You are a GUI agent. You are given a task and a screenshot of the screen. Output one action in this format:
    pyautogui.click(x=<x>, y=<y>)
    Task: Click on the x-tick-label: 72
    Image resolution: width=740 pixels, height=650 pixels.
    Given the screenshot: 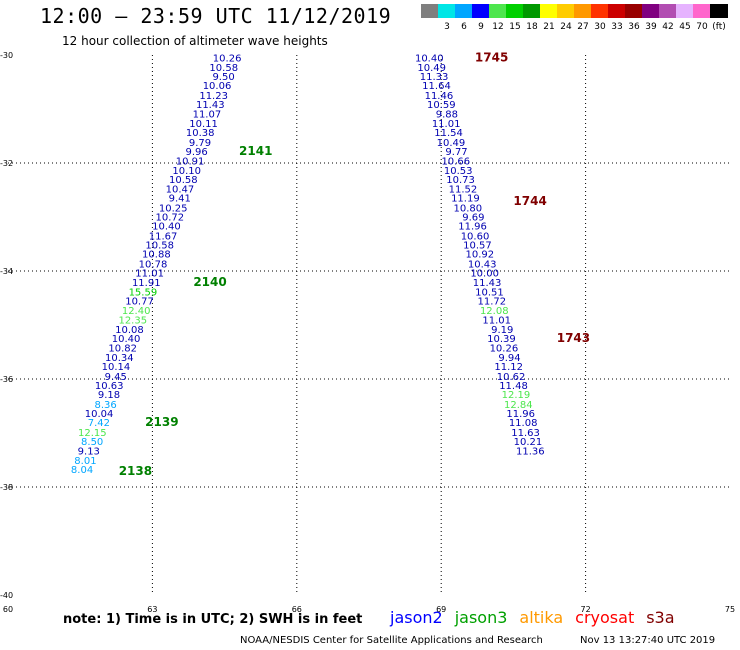 What is the action you would take?
    pyautogui.click(x=586, y=609)
    